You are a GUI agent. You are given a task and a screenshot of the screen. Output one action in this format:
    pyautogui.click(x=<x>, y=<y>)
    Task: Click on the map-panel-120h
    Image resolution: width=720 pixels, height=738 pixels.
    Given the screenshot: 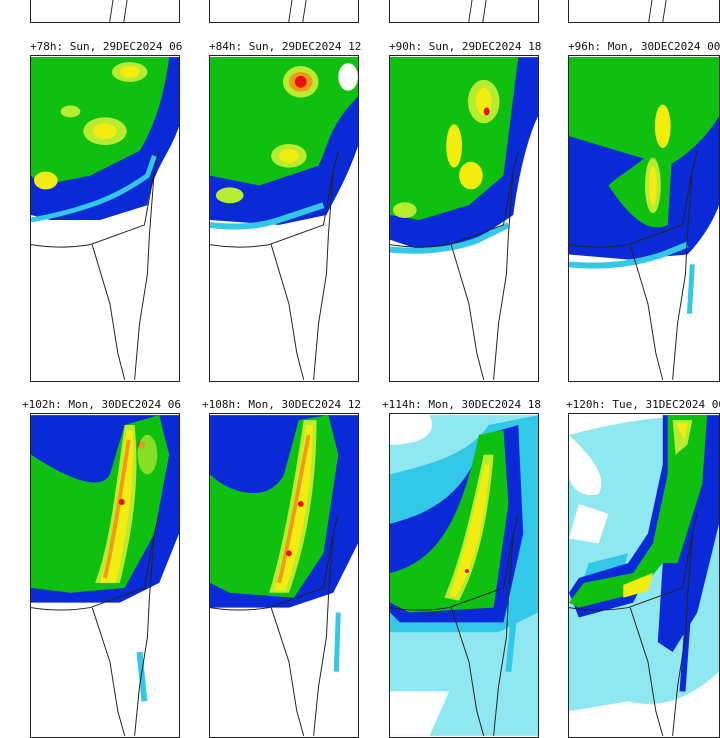 What is the action you would take?
    pyautogui.click(x=644, y=575)
    